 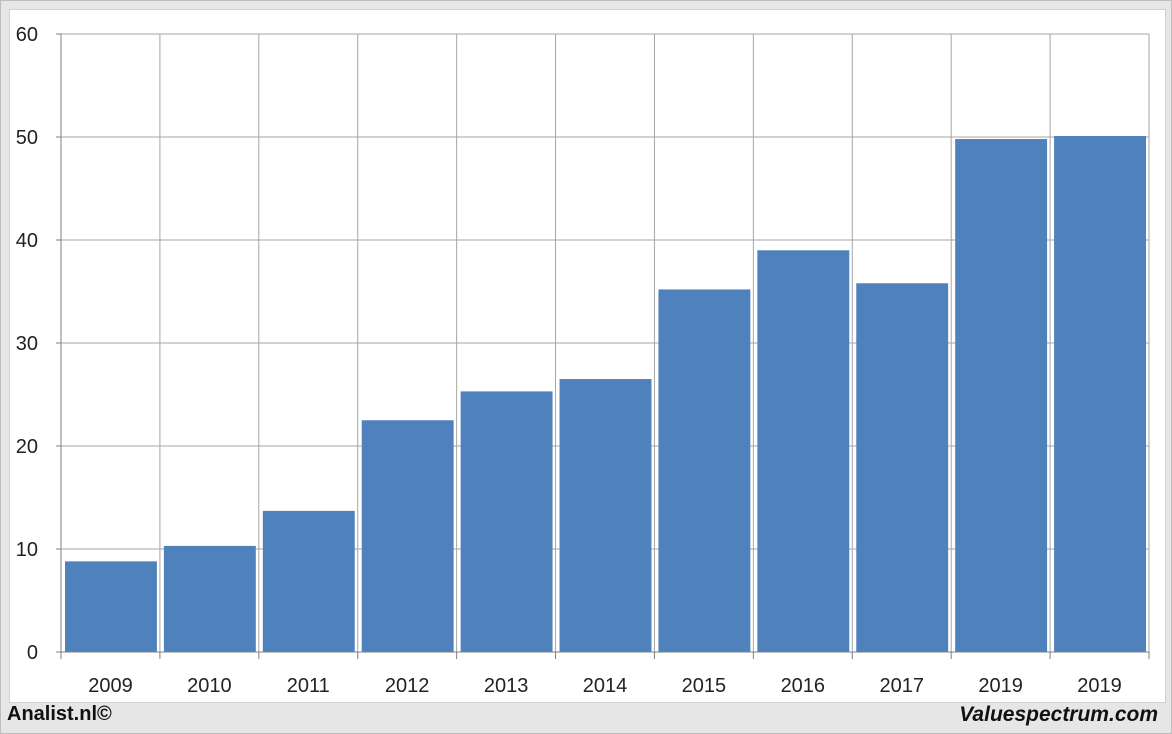 I want to click on bar-2017, so click(x=902, y=467).